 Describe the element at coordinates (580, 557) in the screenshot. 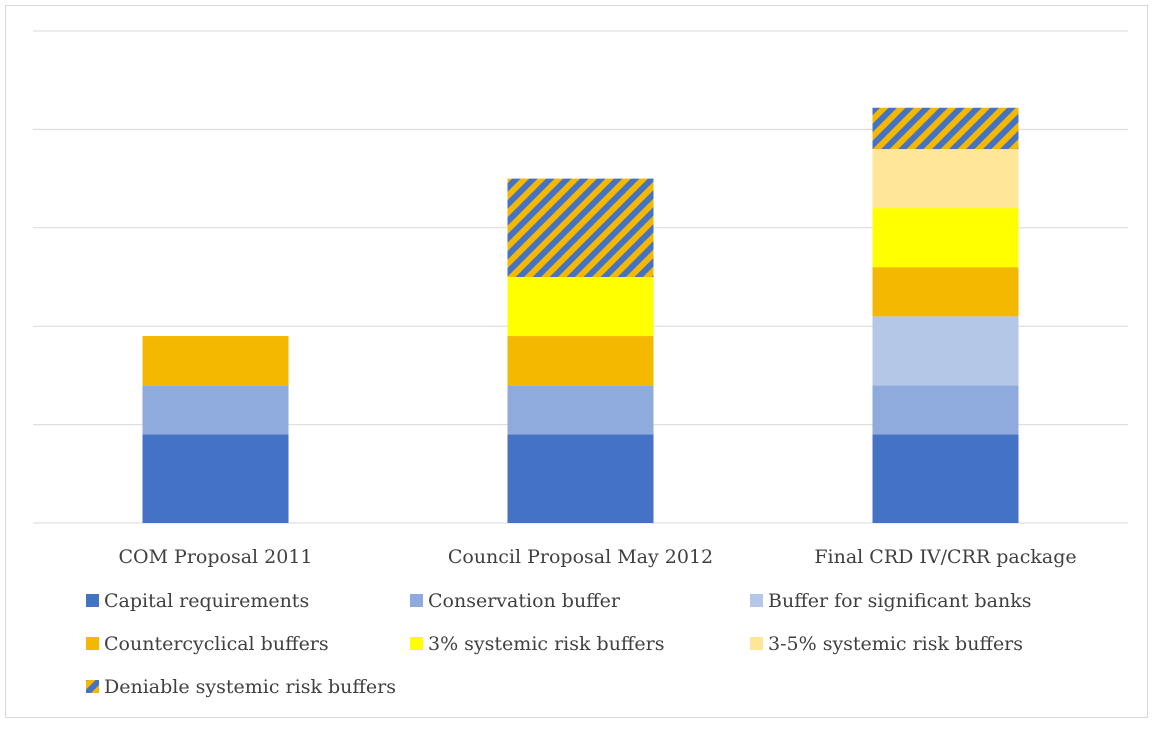

I see `category-label: Council Proposal May 2012` at that location.